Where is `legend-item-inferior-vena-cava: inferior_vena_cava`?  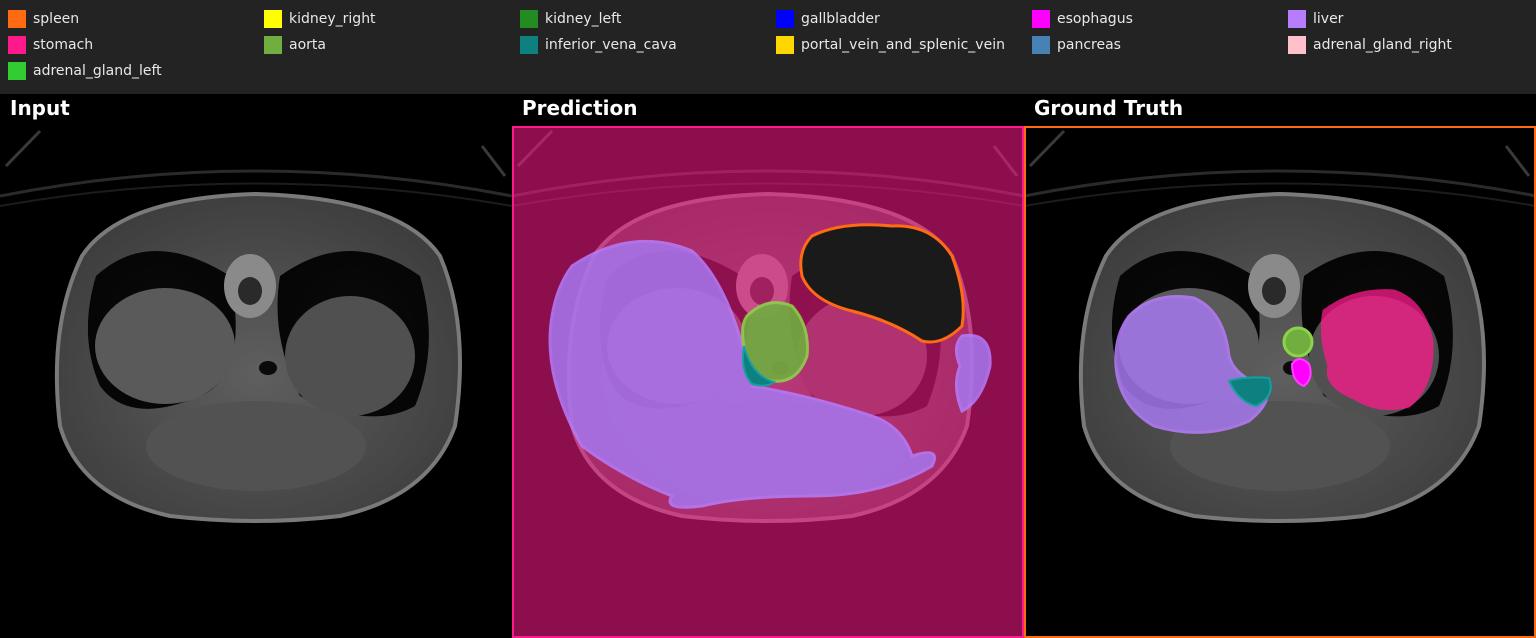 legend-item-inferior-vena-cava: inferior_vena_cava is located at coordinates (598, 45).